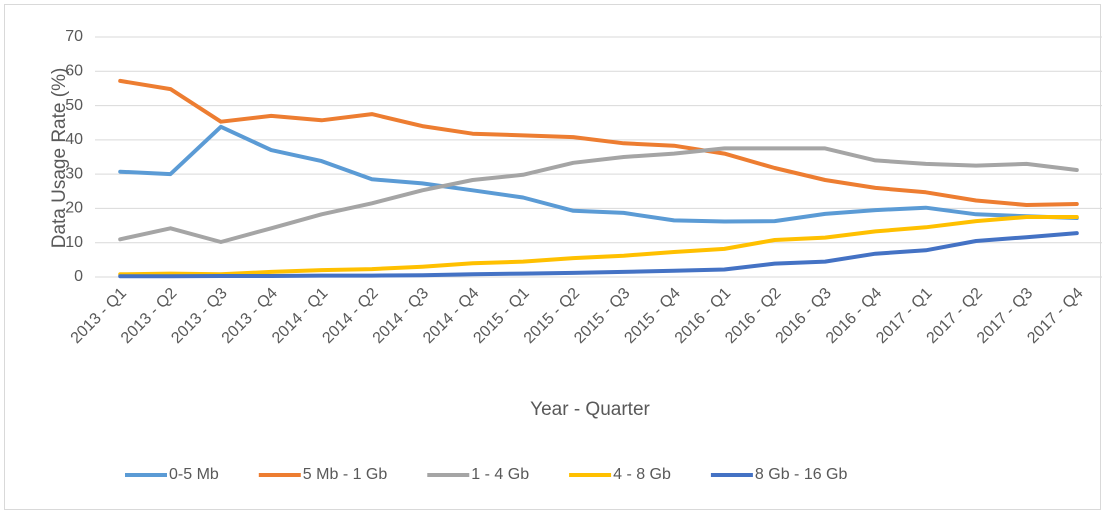  Describe the element at coordinates (345, 474) in the screenshot. I see `legend-label: 5 Mb - 1 Gb` at that location.